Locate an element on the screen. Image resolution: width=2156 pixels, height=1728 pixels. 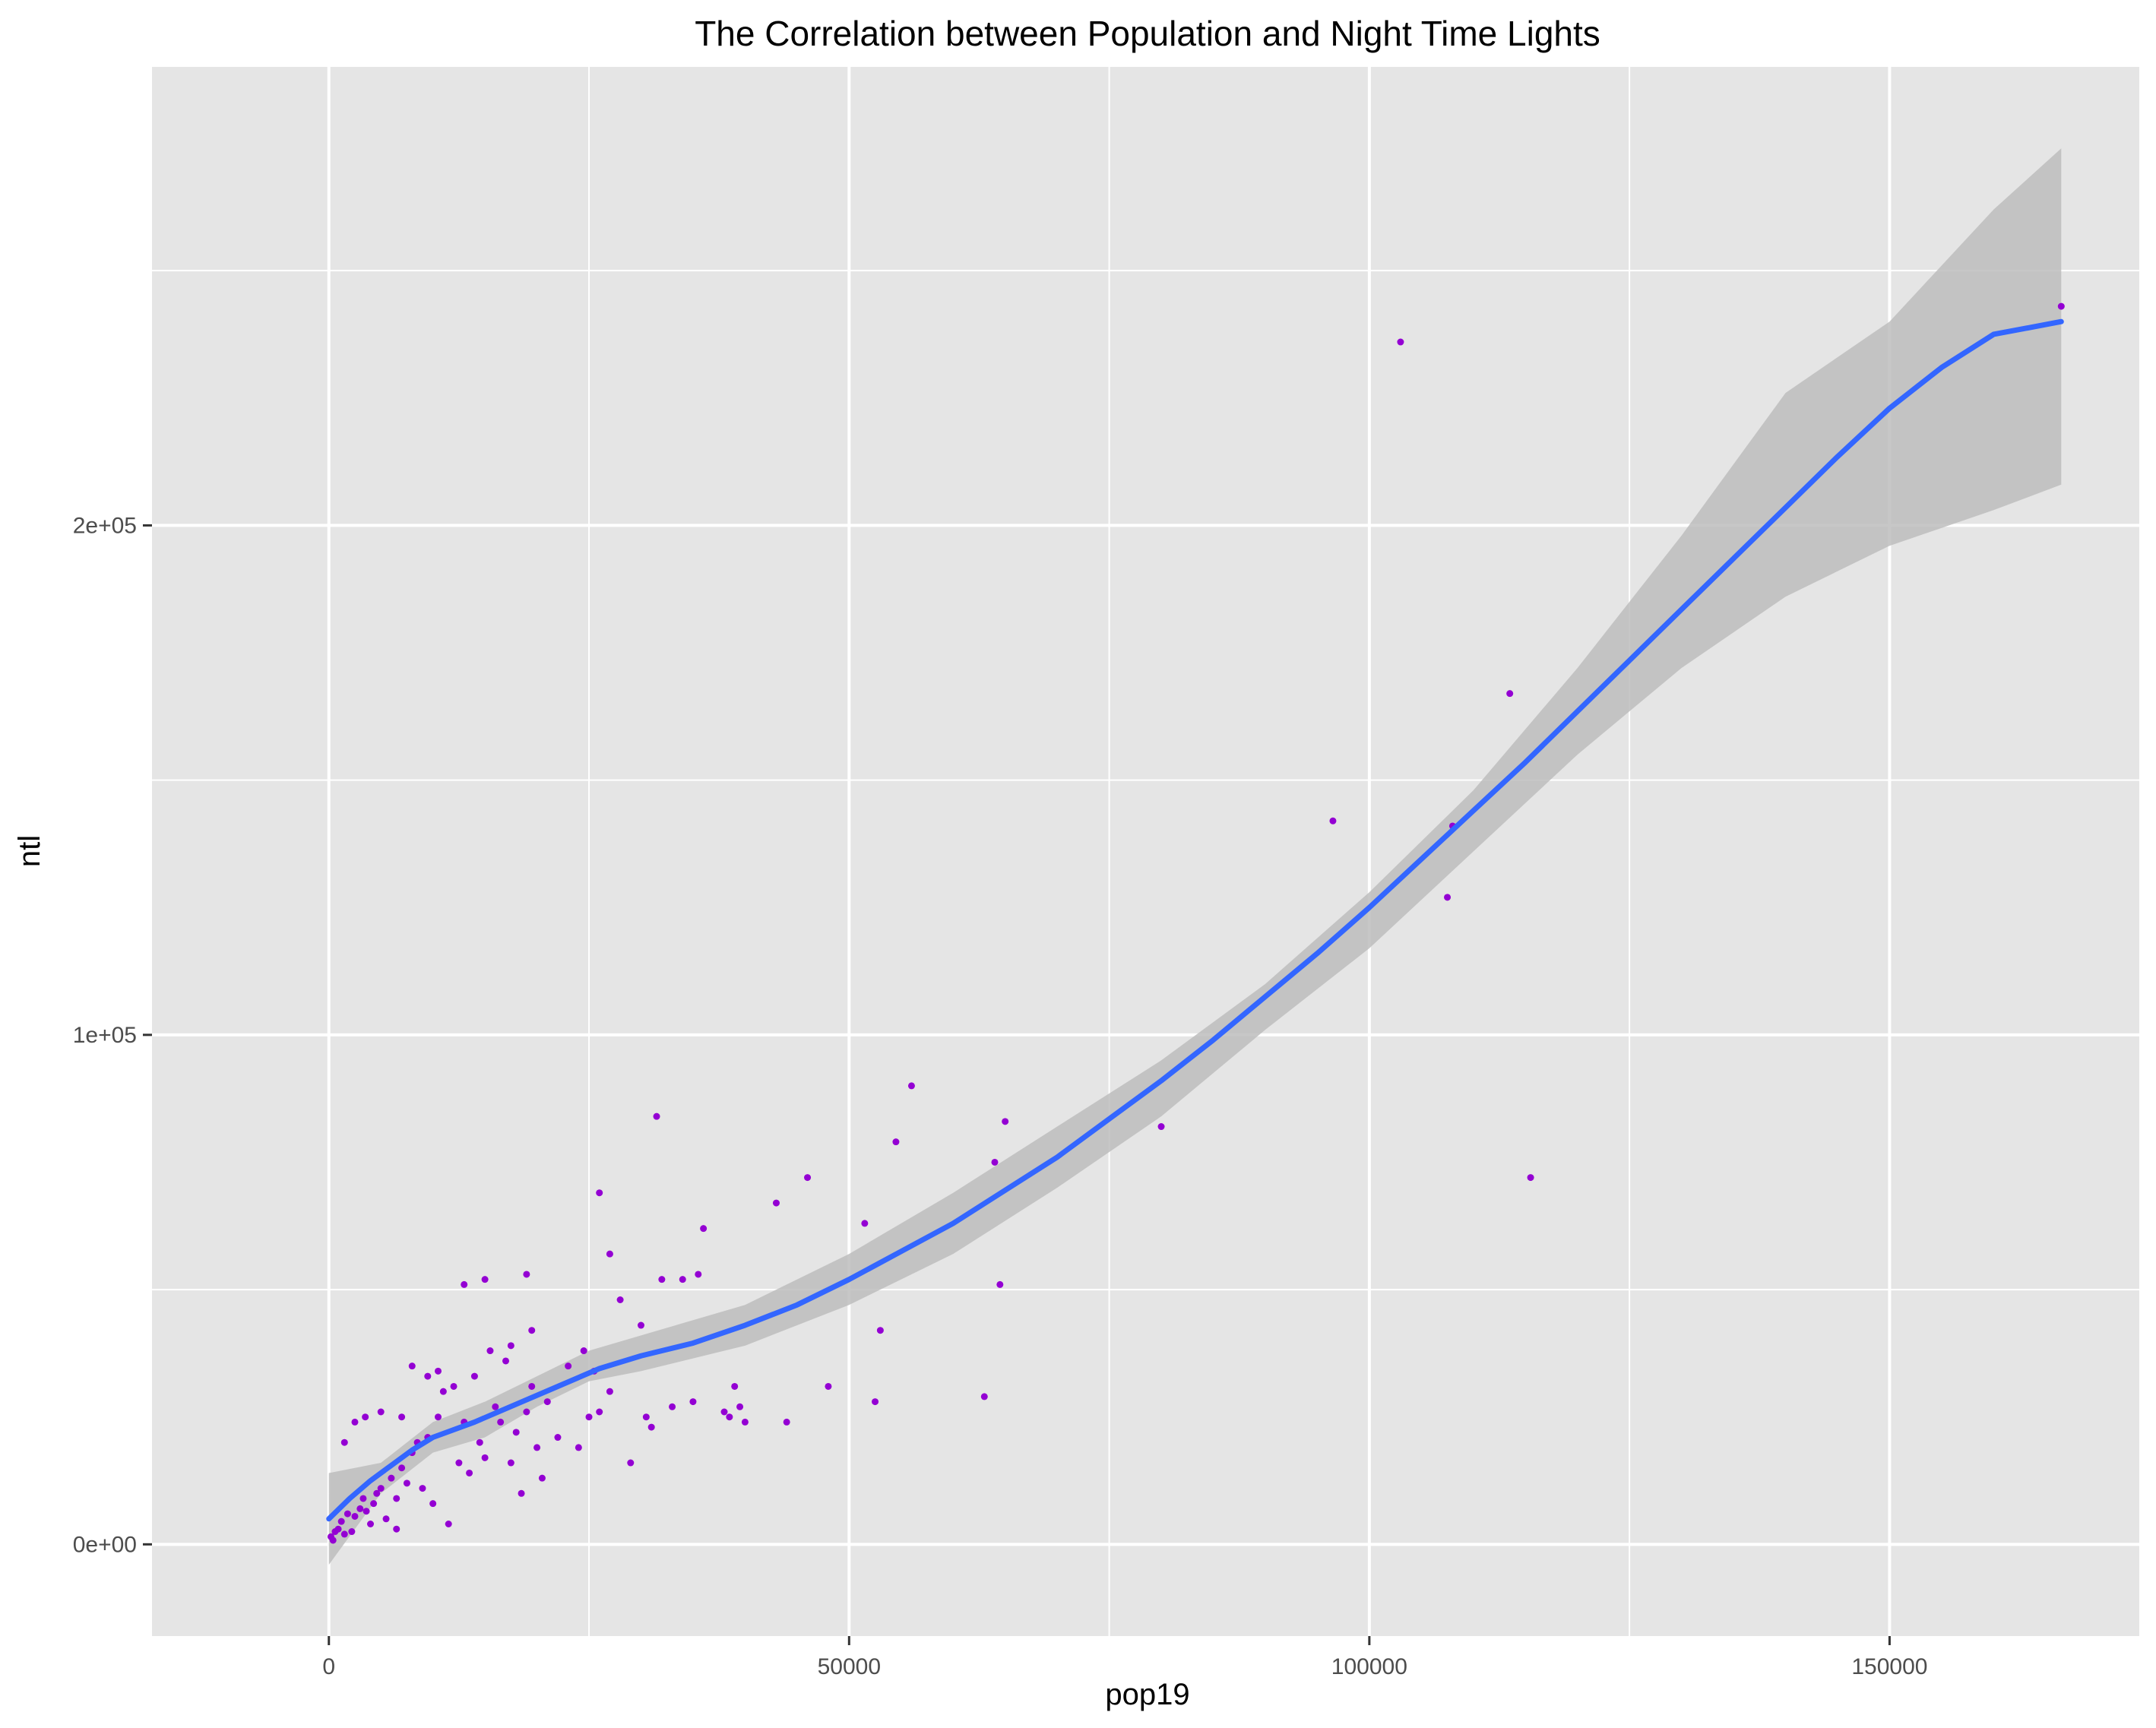
x-tick-label: 150000 is located at coordinates (1889, 1666).